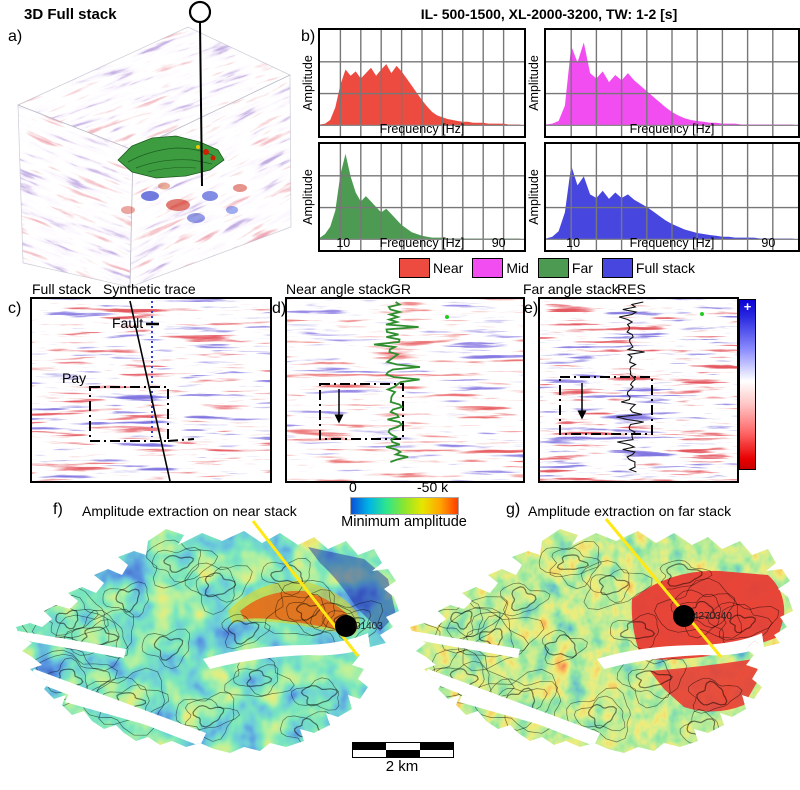 This screenshot has height=790, width=800. Describe the element at coordinates (672, 83) in the screenshot. I see `histogram-mid-plot` at that location.